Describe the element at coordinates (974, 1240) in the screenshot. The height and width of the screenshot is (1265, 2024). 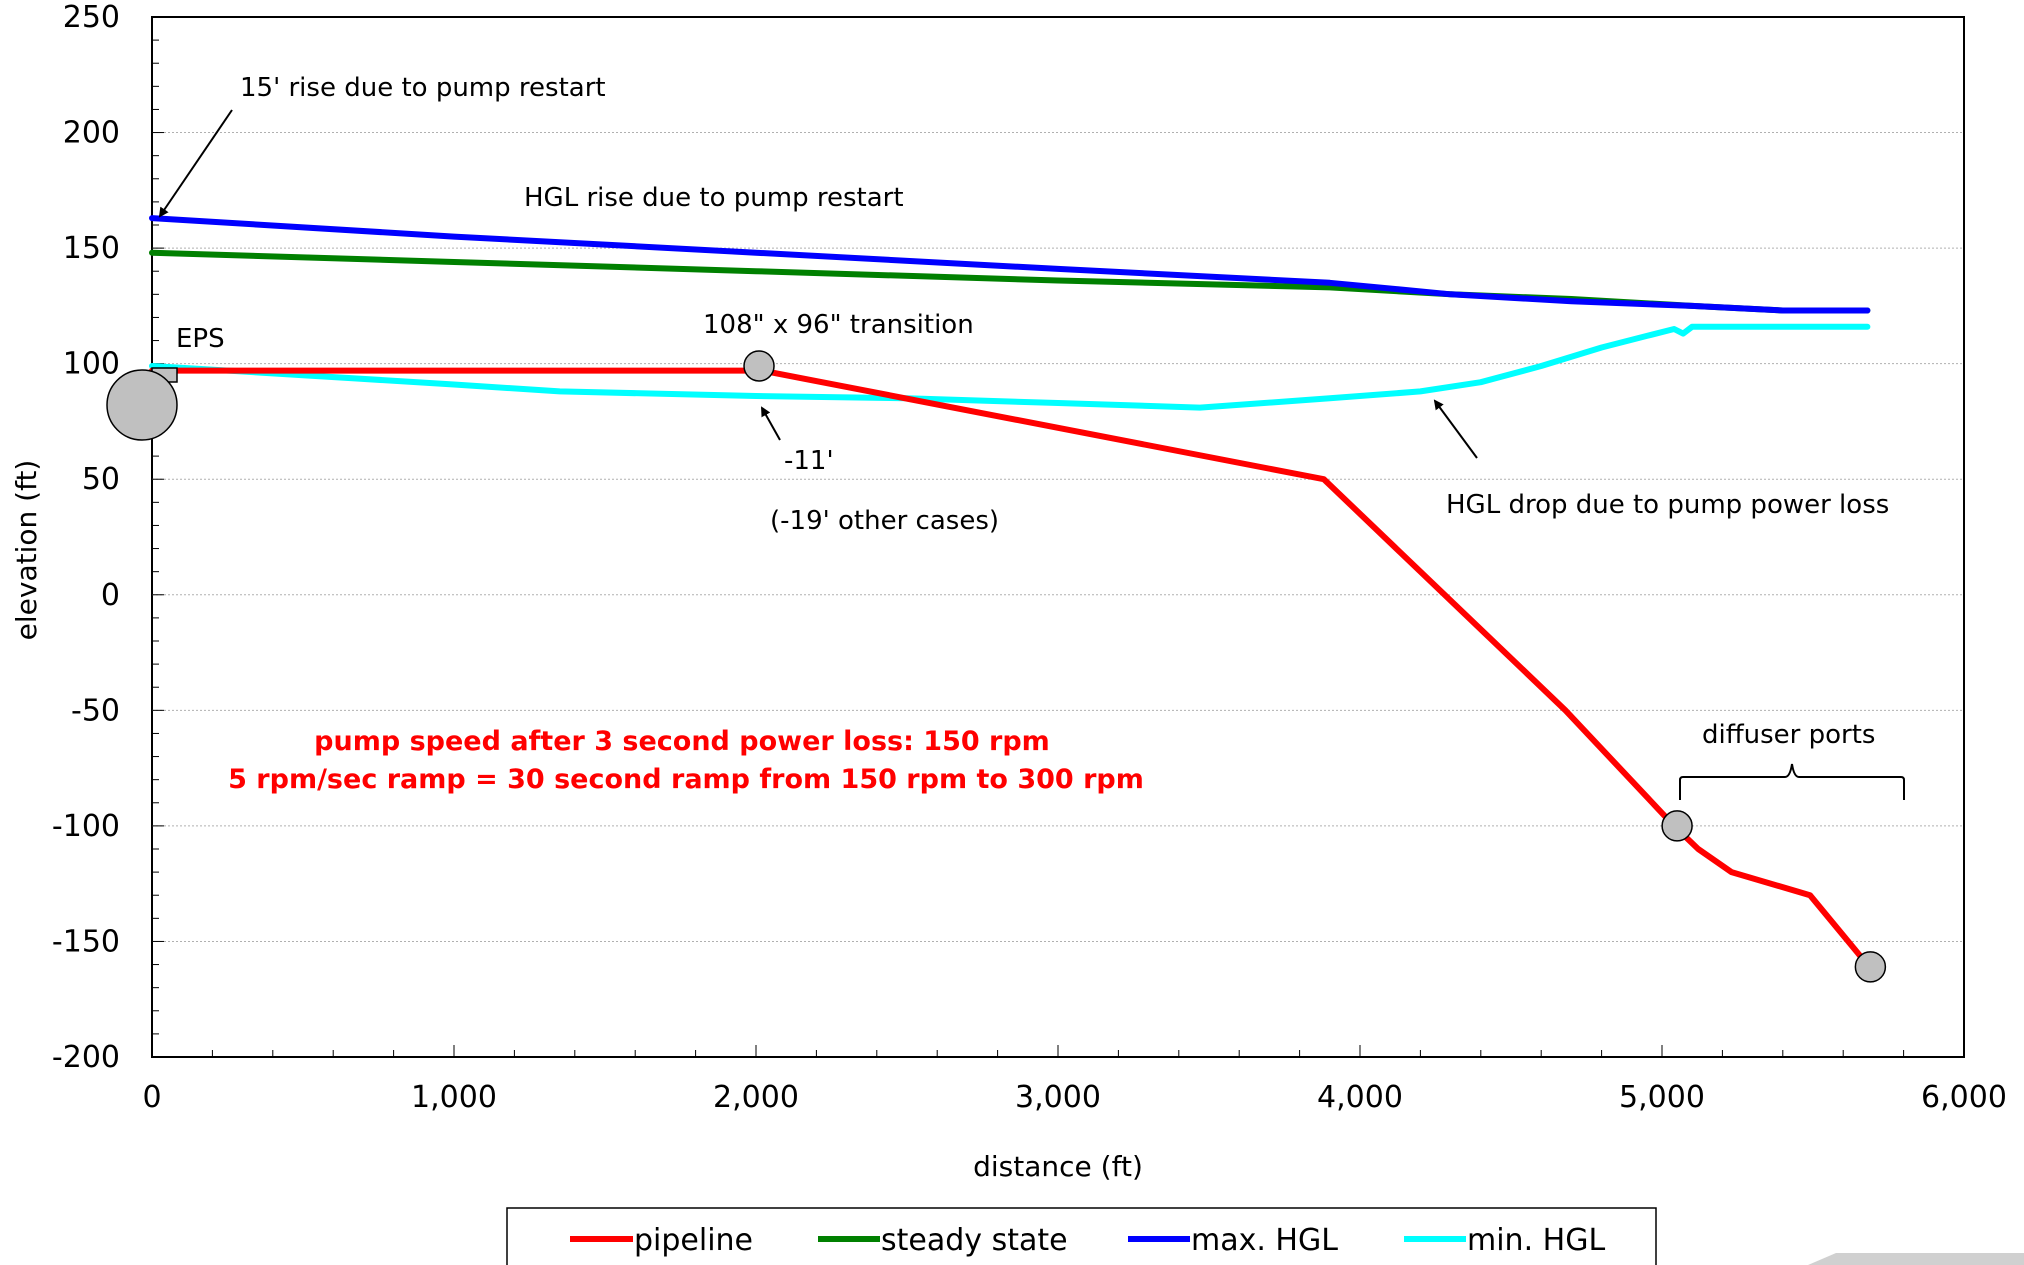
I see `legend-label-steady-state: steady state` at that location.